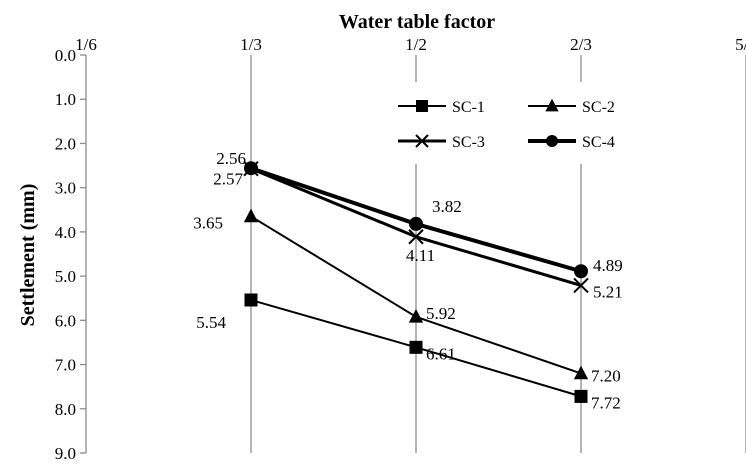 Image resolution: width=746 pixels, height=470 pixels. I want to click on y-tick-label: 8.0, so click(65, 409).